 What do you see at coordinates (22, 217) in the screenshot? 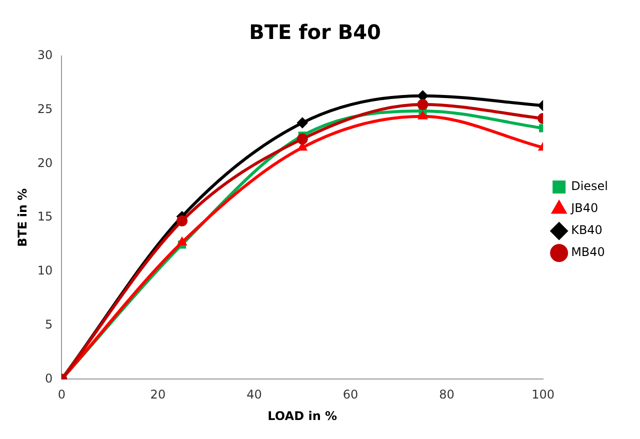
I see `y-axis-title: BTE in %` at bounding box center [22, 217].